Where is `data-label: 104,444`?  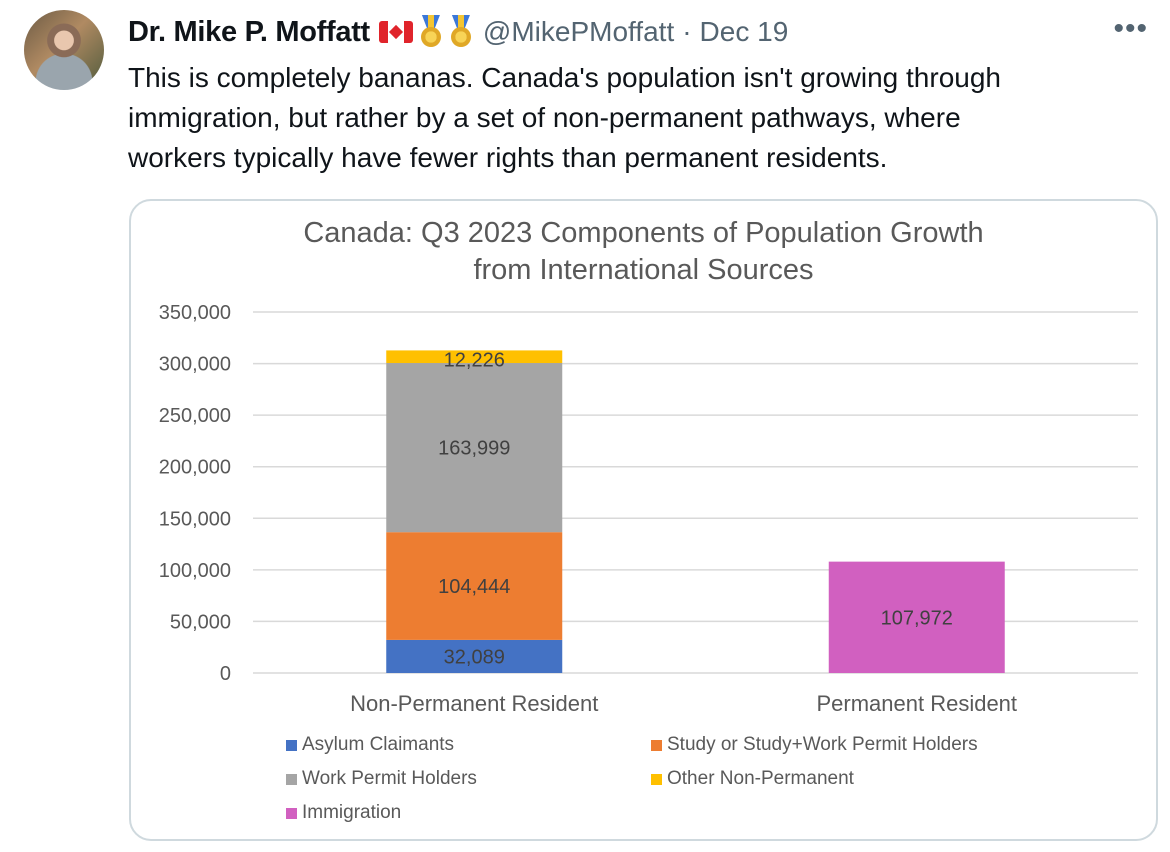 data-label: 104,444 is located at coordinates (474, 587).